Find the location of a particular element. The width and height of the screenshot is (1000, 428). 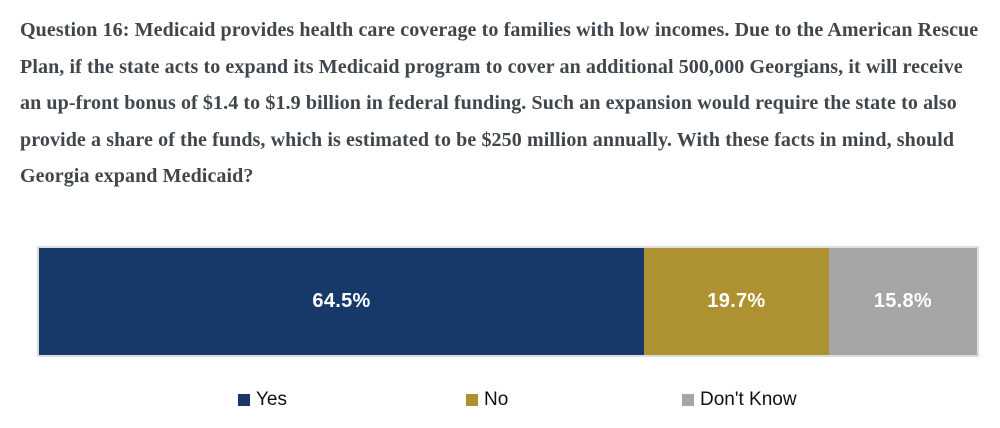

bar-segment-no: 19.7% is located at coordinates (736, 301).